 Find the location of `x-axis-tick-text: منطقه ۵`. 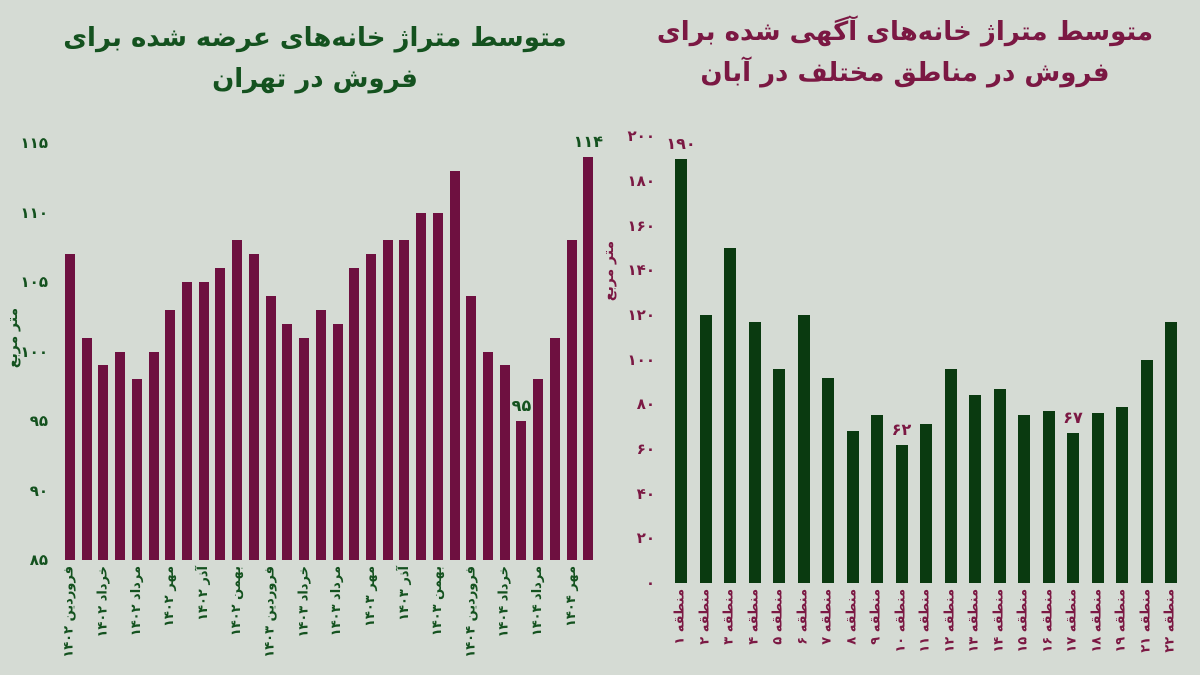

x-axis-tick-text: منطقه ۵ is located at coordinates (778, 617).